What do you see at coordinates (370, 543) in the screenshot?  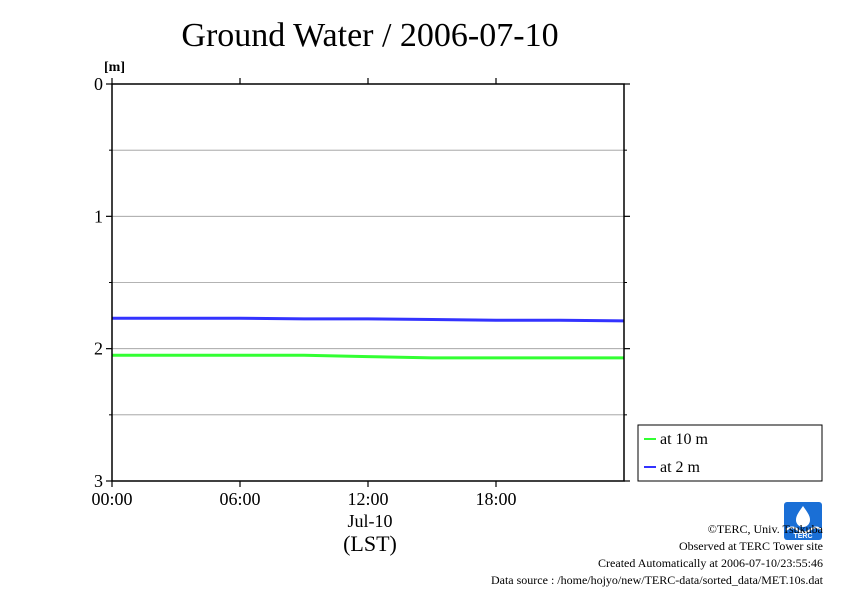 I see `x-axis-label: (LST)` at bounding box center [370, 543].